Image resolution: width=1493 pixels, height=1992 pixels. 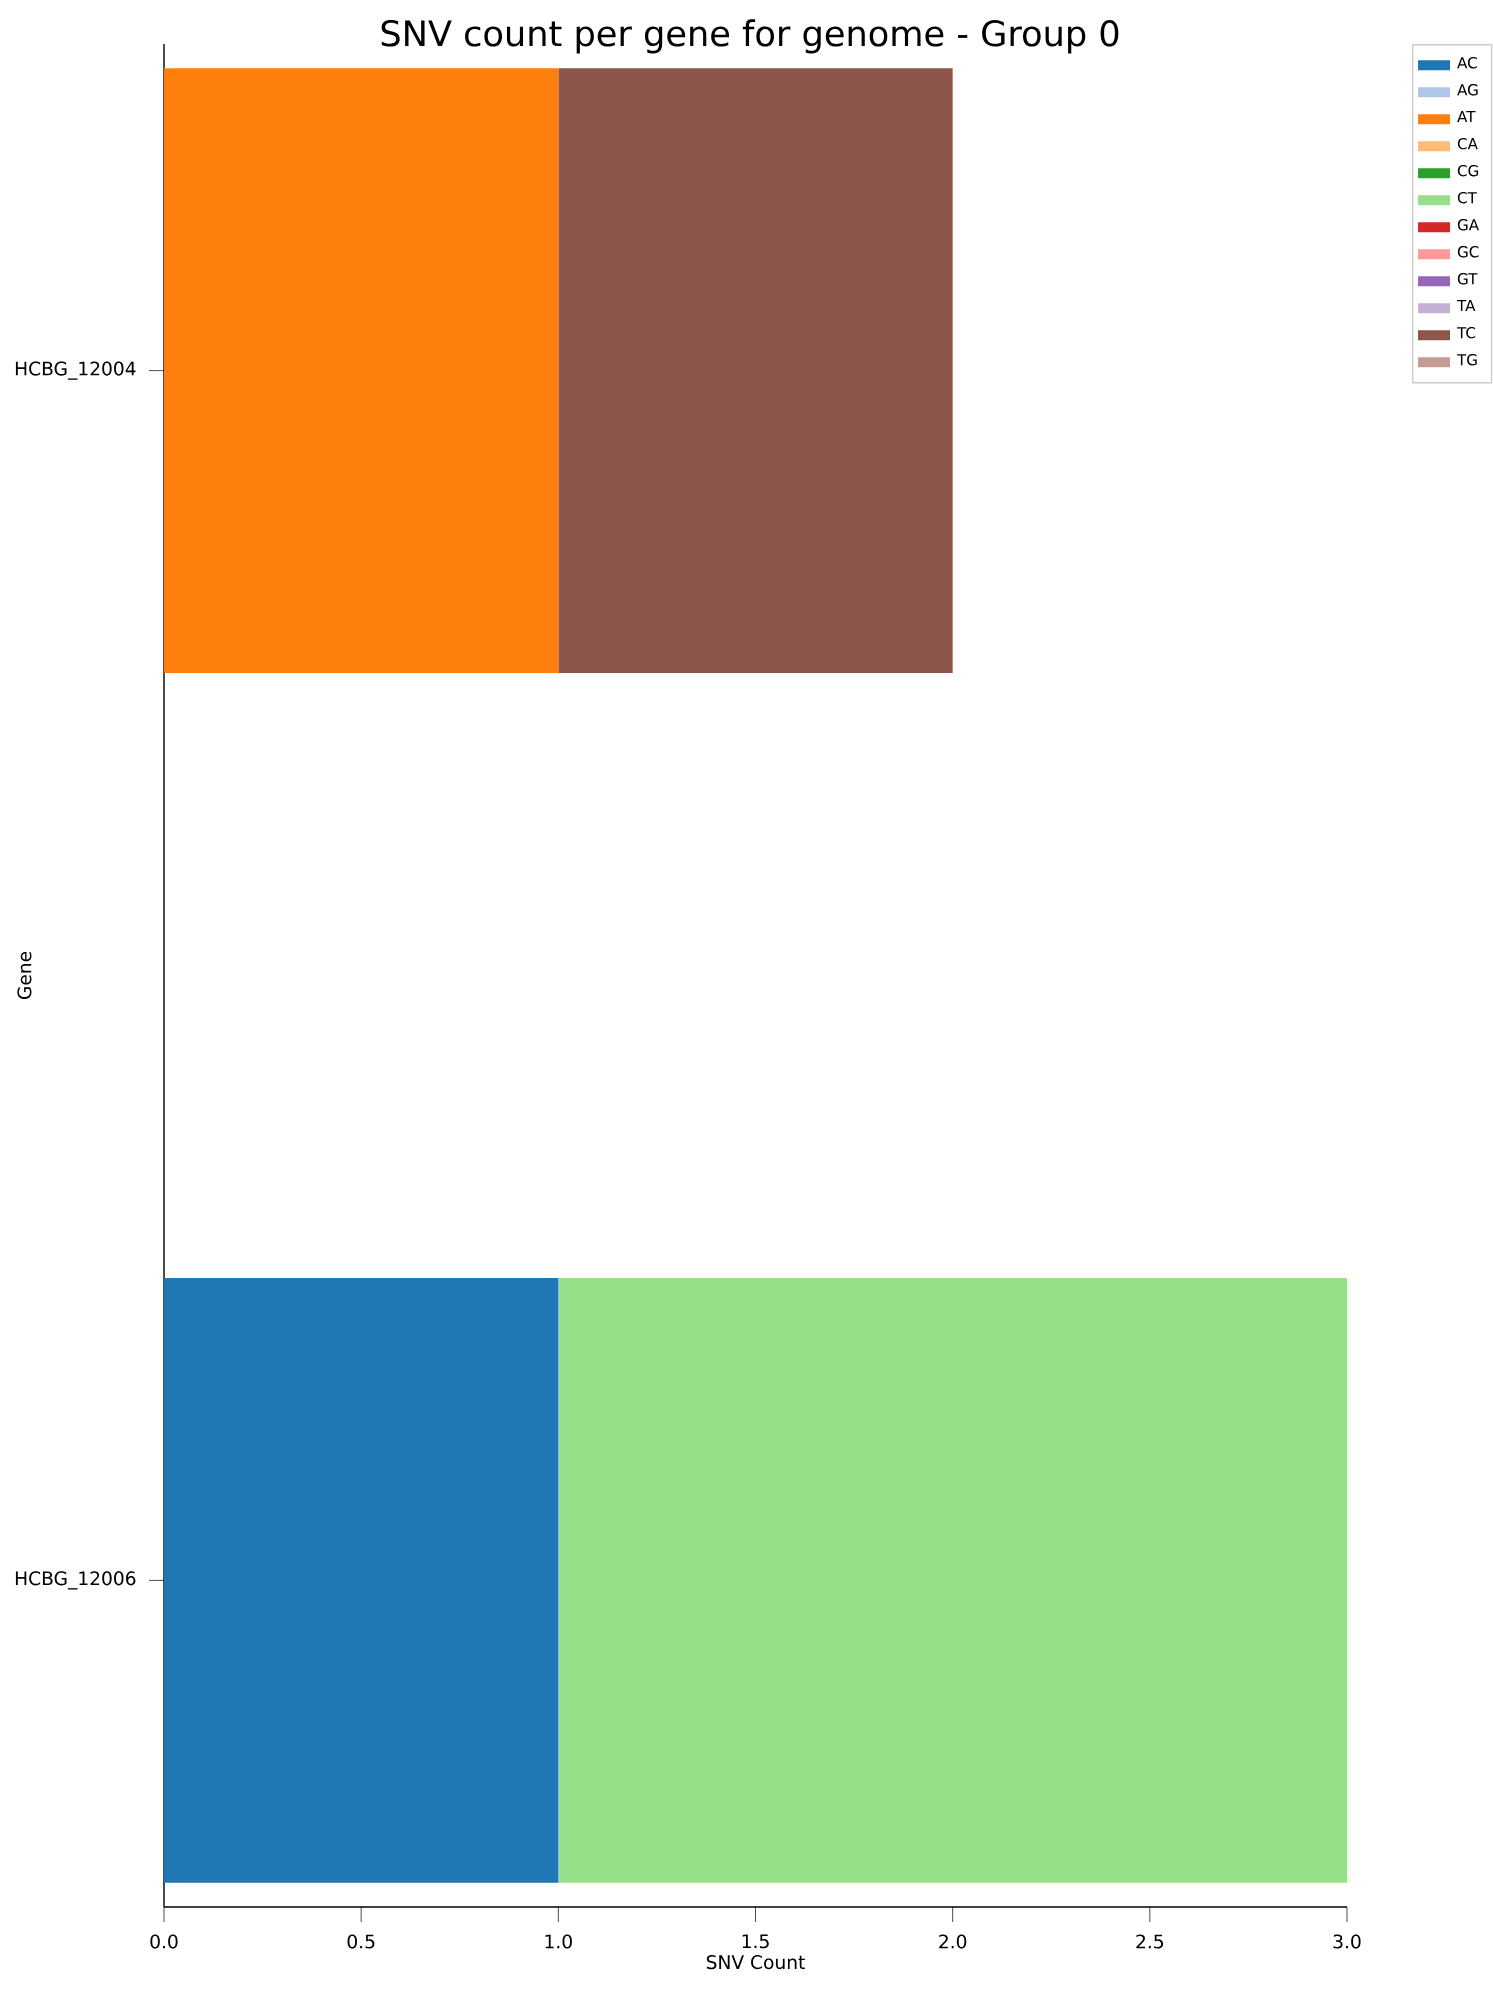 What do you see at coordinates (1467, 63) in the screenshot?
I see `legend-label: AC` at bounding box center [1467, 63].